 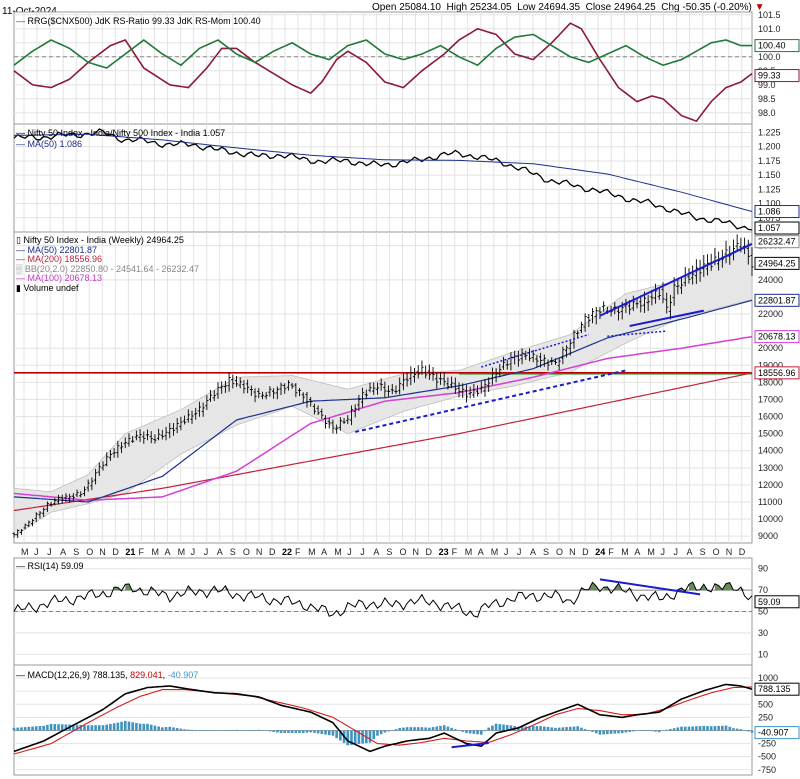 What do you see at coordinates (774, 689) in the screenshot?
I see `macd-value-tag: 788.135` at bounding box center [774, 689].